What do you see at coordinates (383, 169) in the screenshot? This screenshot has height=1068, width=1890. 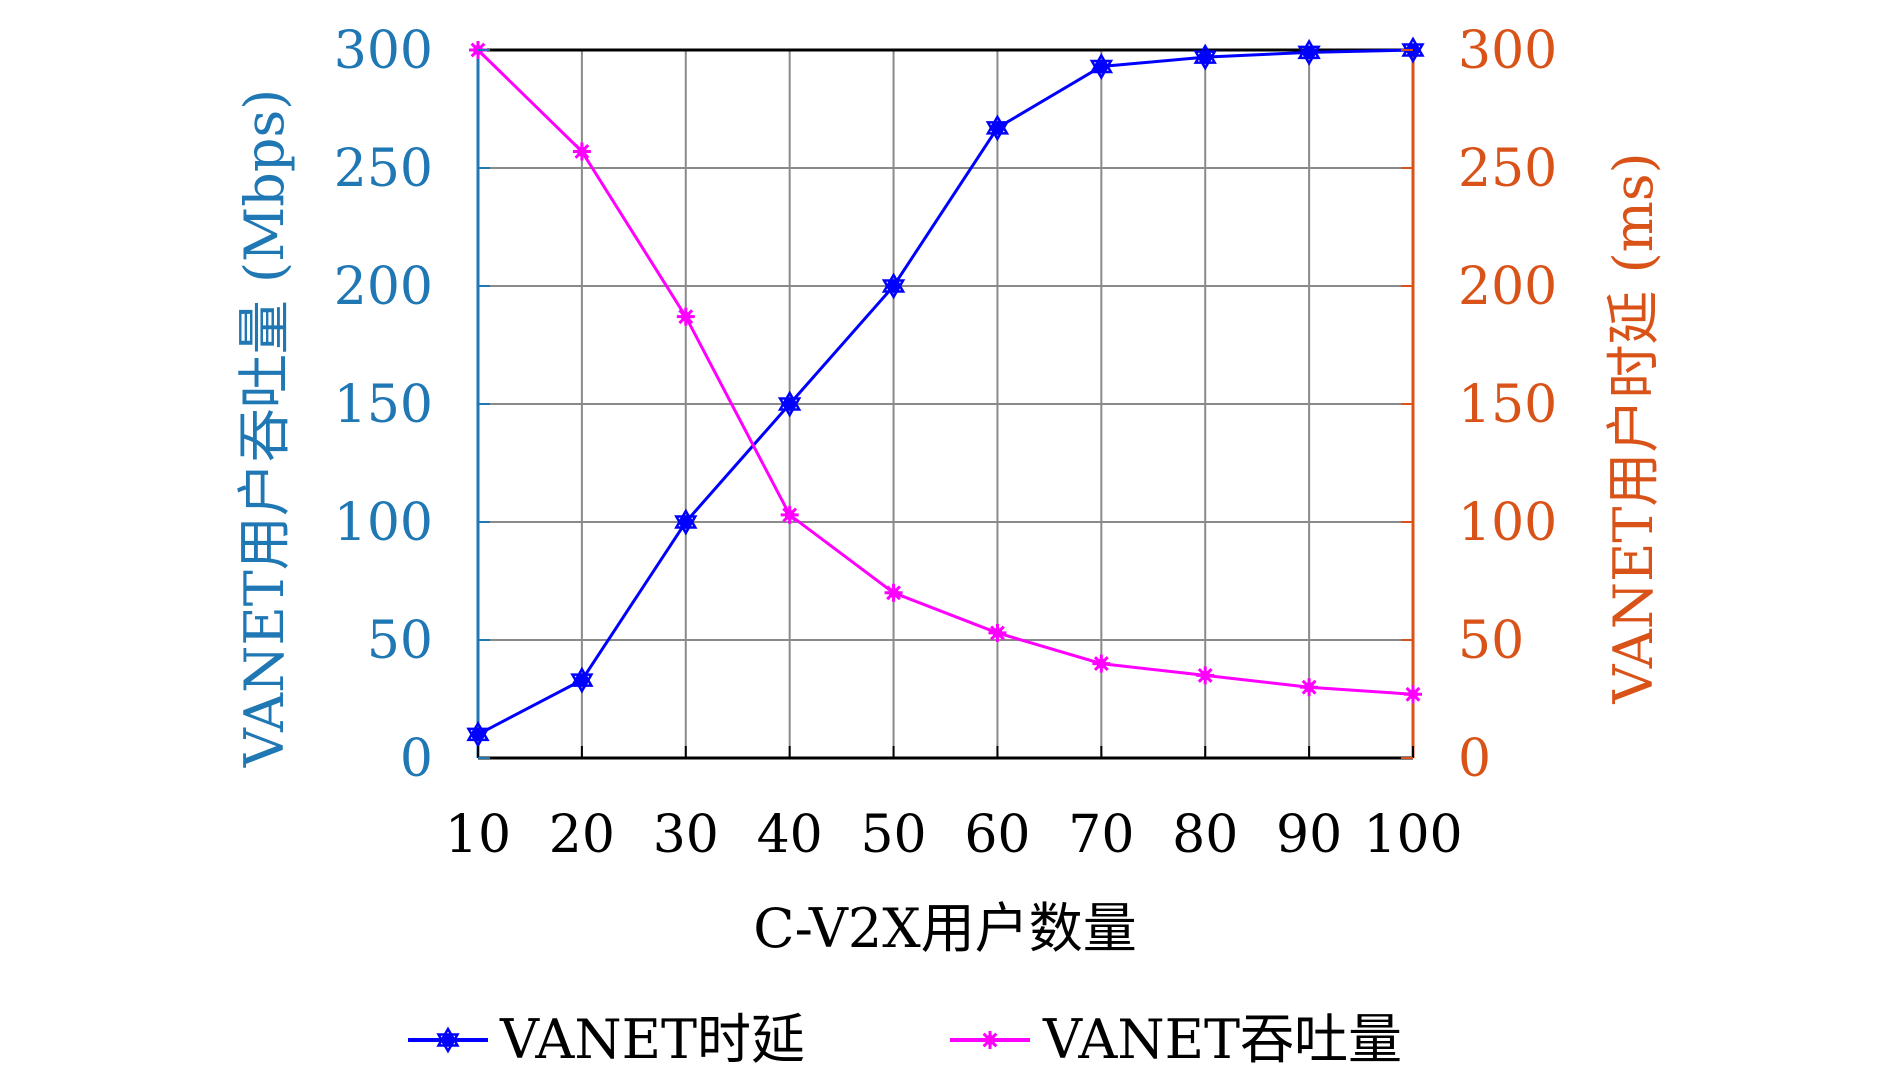 I see `y-left-tick-label-5: 250` at bounding box center [383, 169].